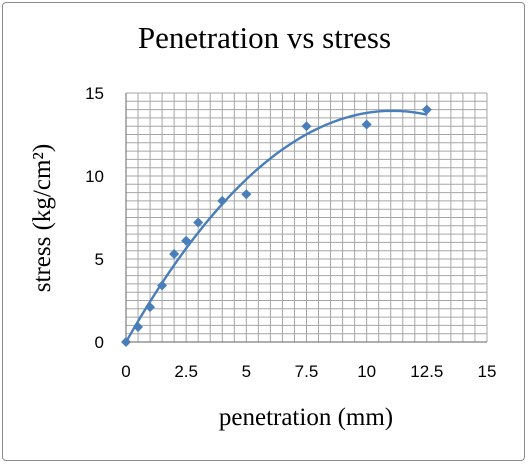 This screenshot has height=465, width=529. I want to click on y-tick-label: 0, so click(99, 342).